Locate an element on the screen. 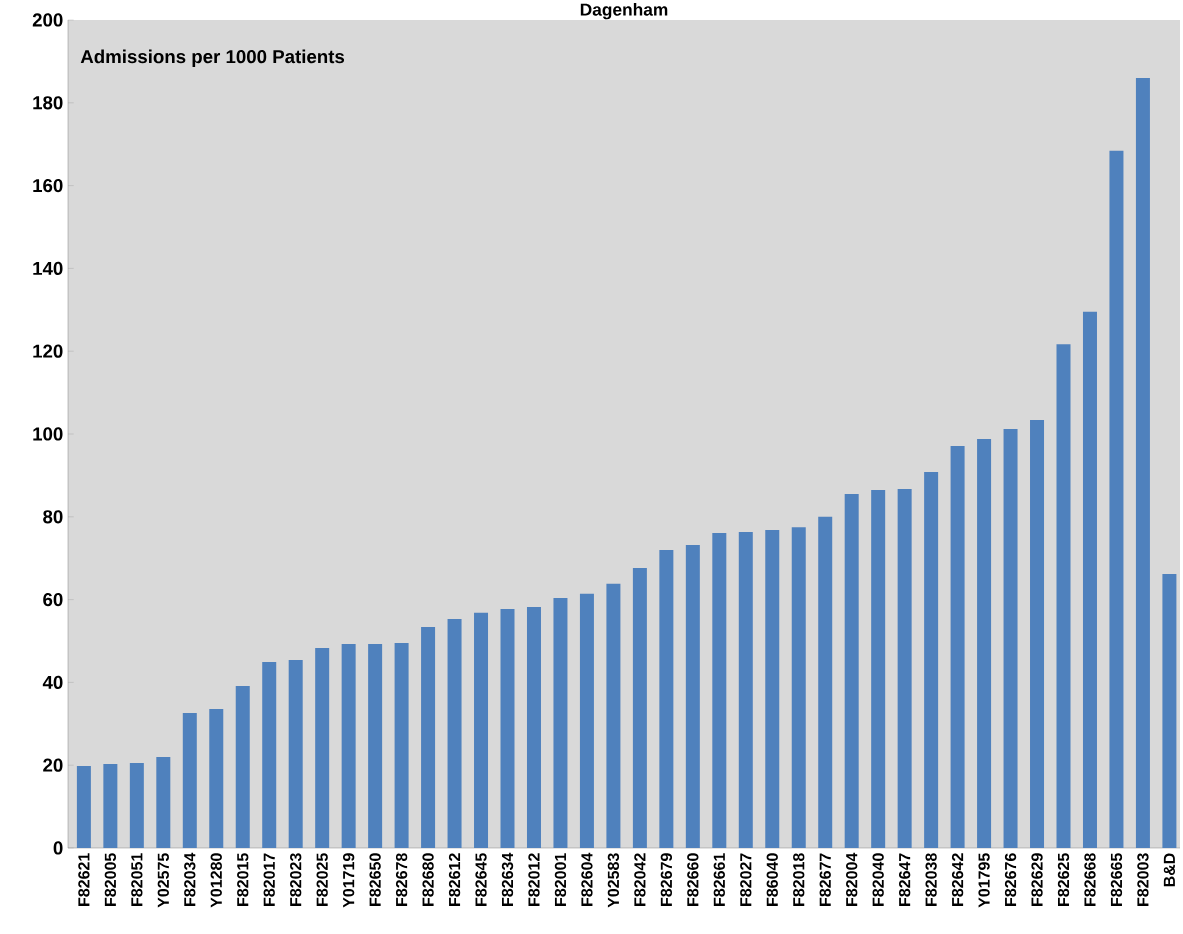  x-tick-label: F86040 is located at coordinates (772, 879).